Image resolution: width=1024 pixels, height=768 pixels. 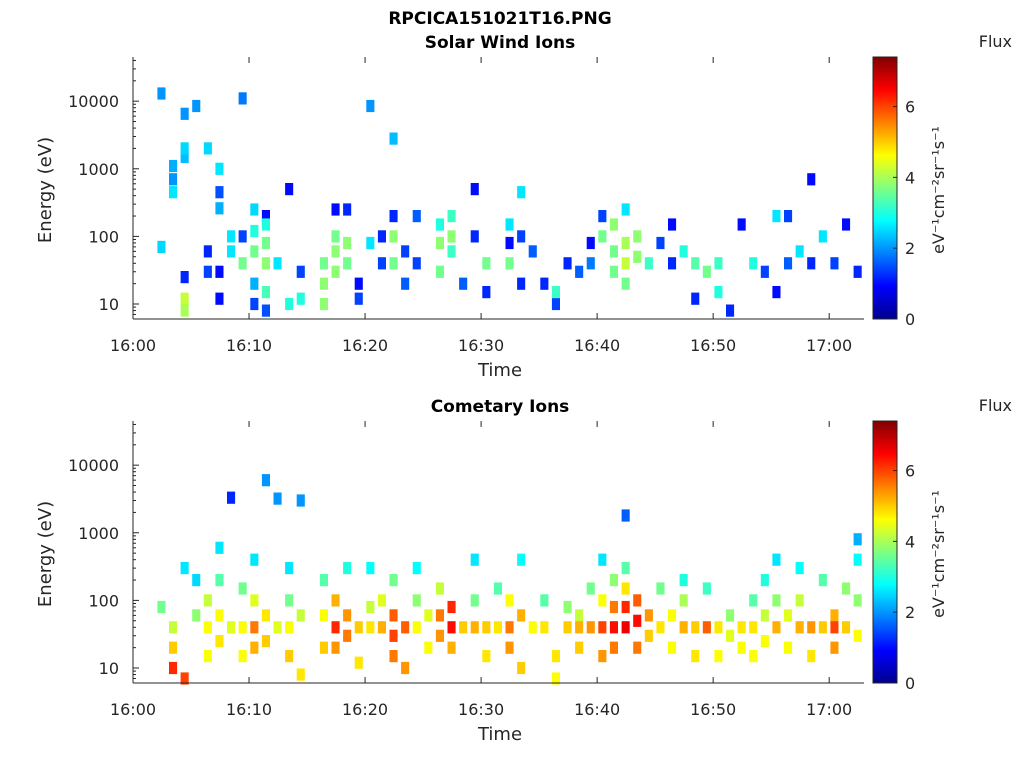 I want to click on x-tick-label: 16:50, so click(x=713, y=345).